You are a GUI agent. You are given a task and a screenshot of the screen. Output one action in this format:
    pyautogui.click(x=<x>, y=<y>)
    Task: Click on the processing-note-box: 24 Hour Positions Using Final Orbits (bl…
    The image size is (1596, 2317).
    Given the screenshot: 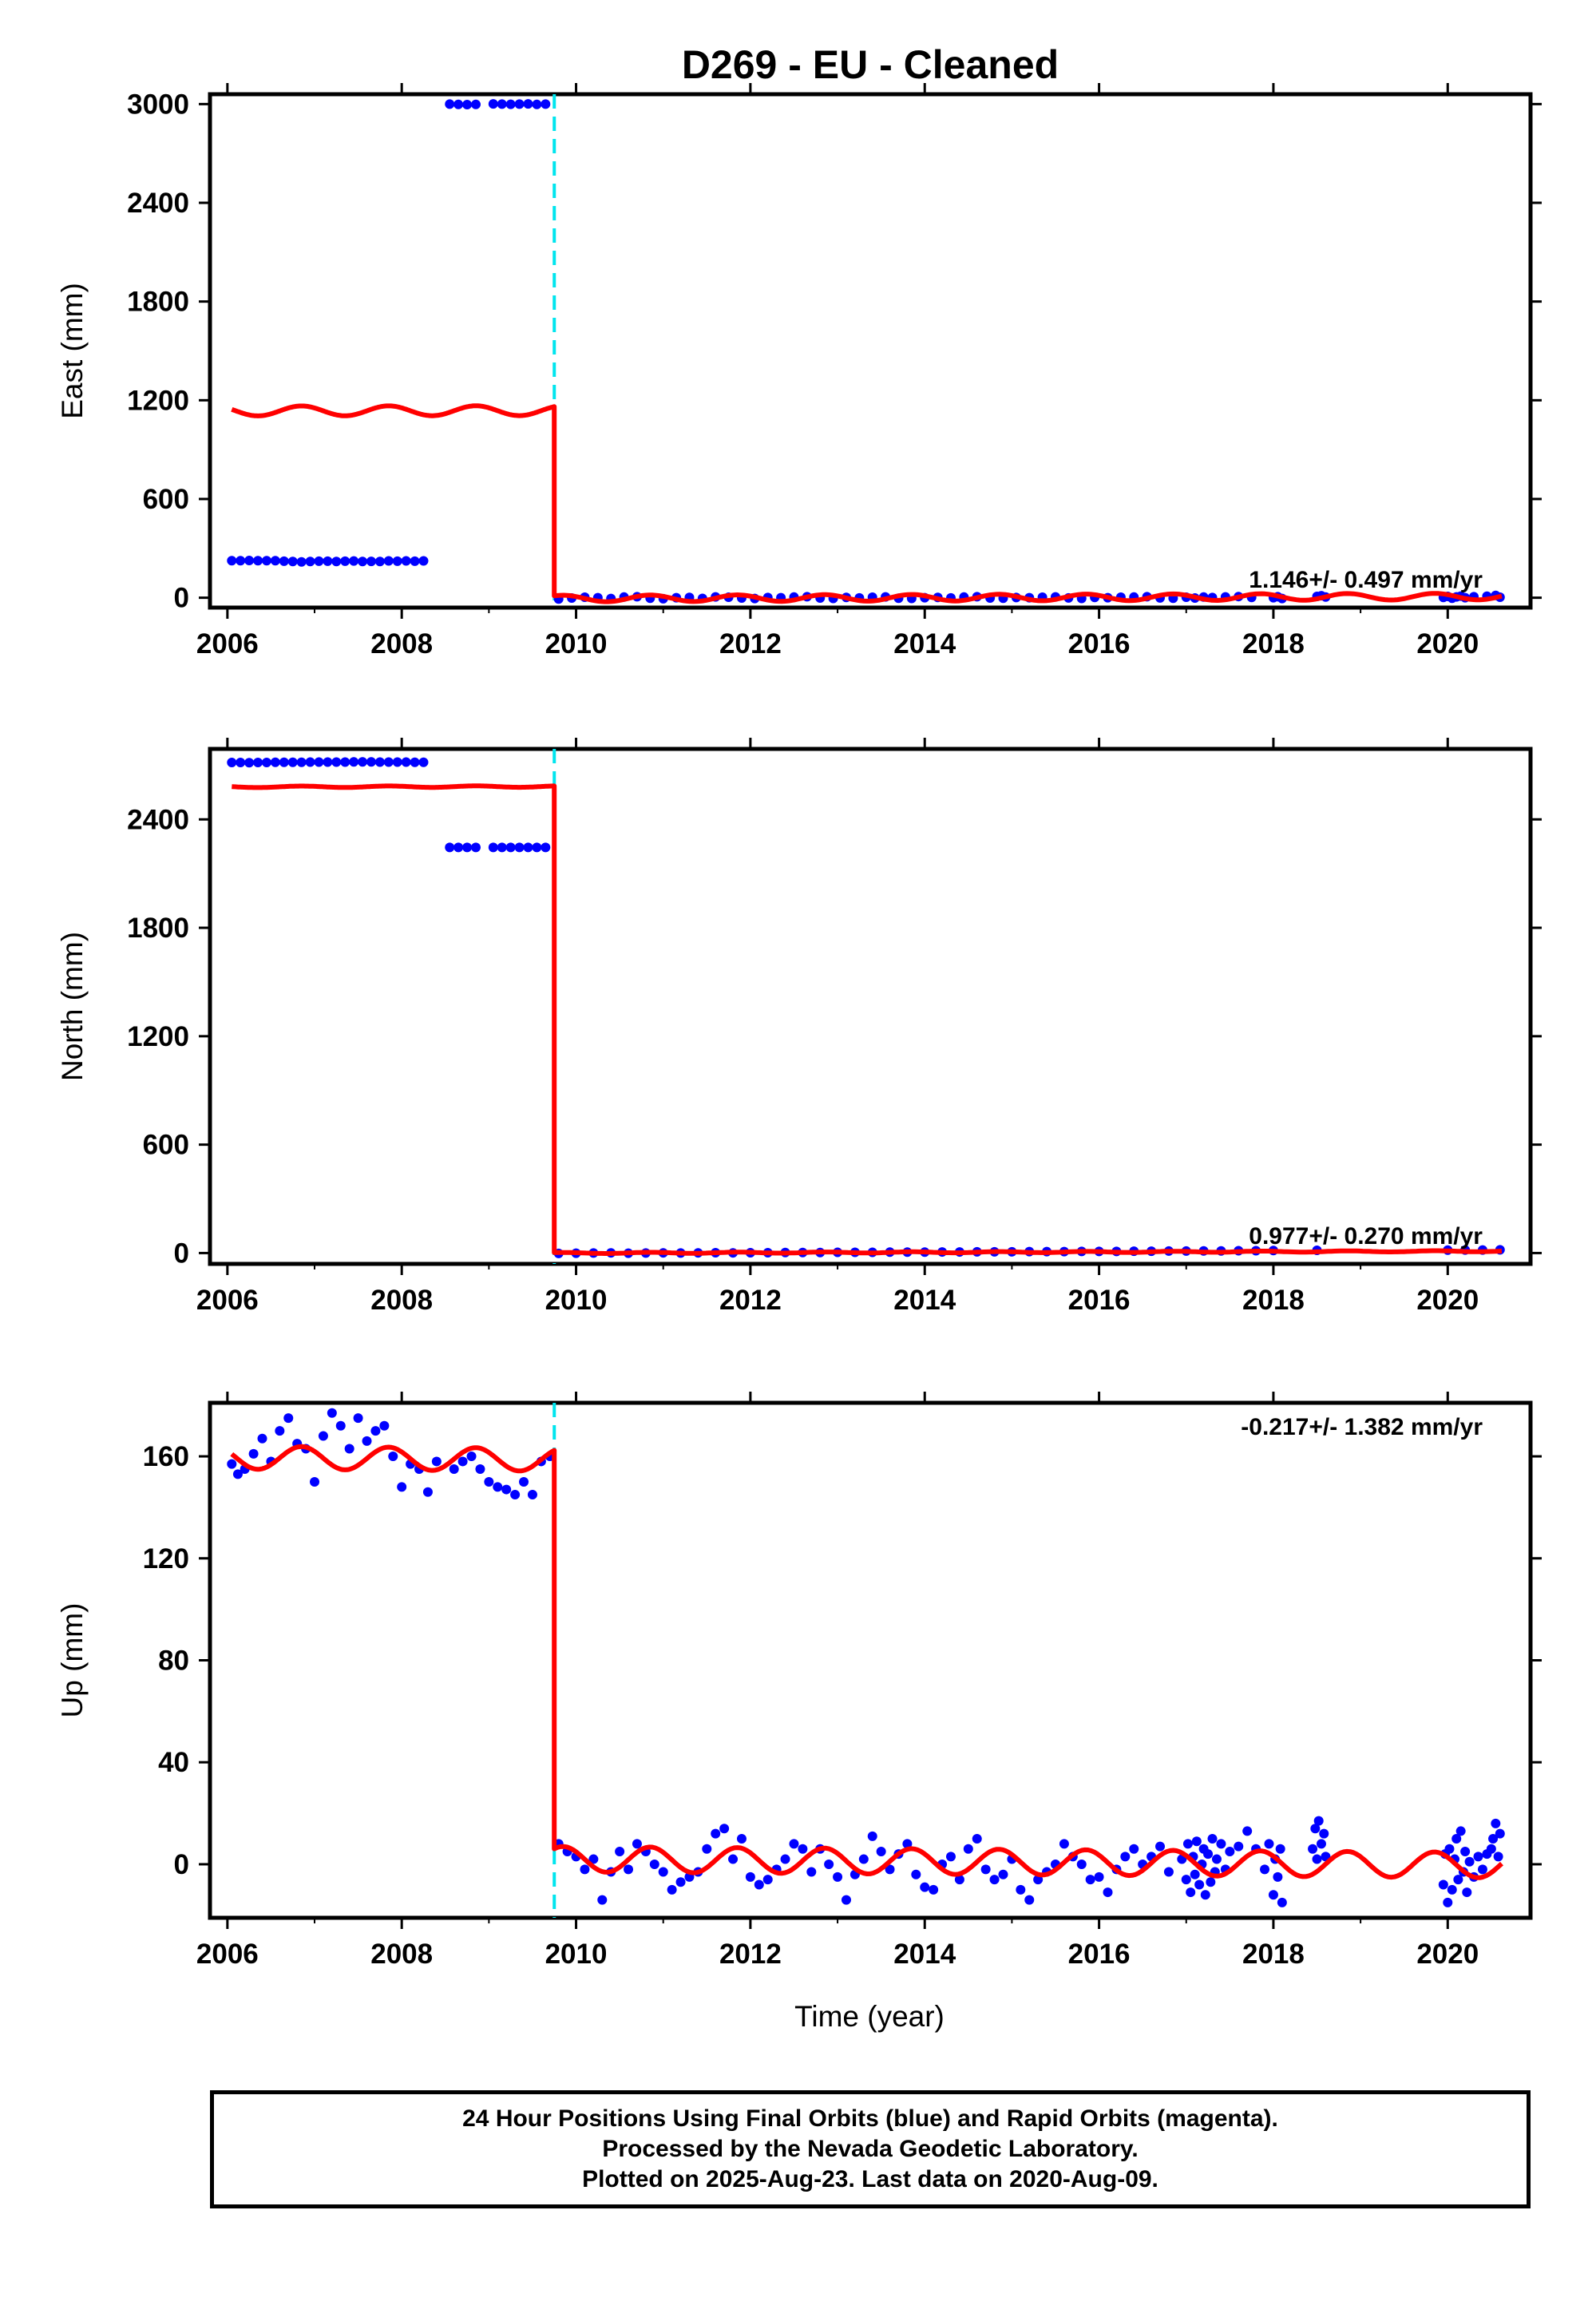 What is the action you would take?
    pyautogui.click(x=870, y=2149)
    